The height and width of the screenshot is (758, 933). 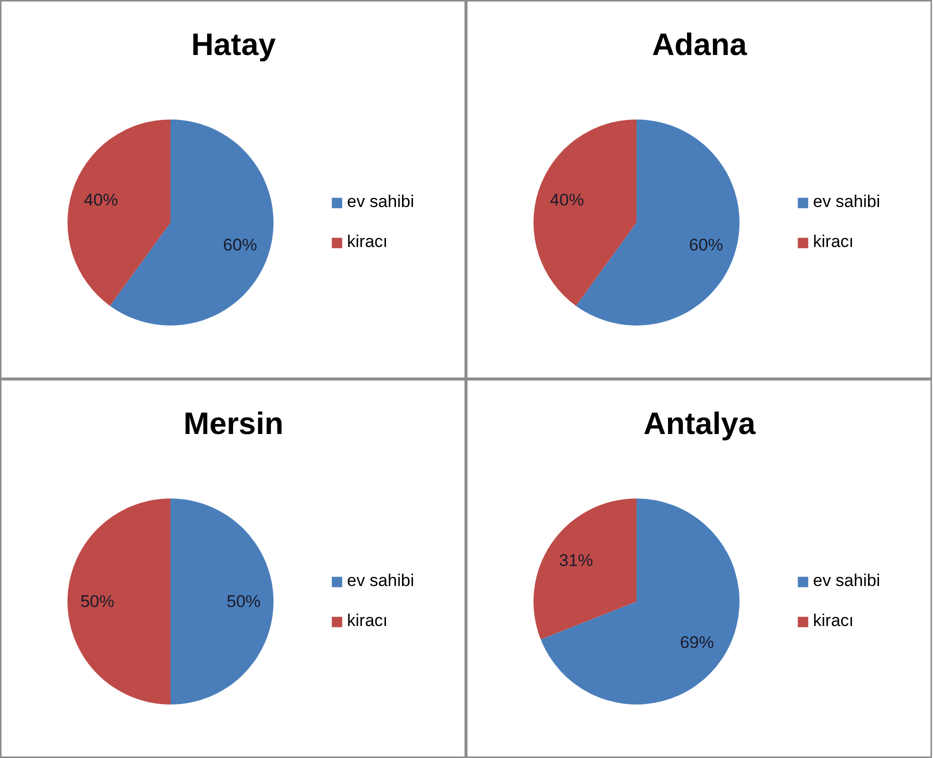 I want to click on chart-title: Mersin, so click(x=234, y=423).